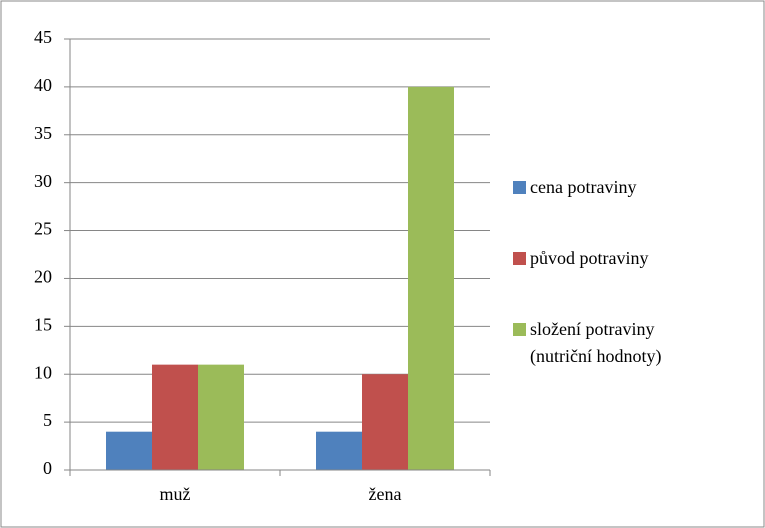  Describe the element at coordinates (596, 342) in the screenshot. I see `legend-label: složení potraviny (nutriční hodnoty)` at that location.